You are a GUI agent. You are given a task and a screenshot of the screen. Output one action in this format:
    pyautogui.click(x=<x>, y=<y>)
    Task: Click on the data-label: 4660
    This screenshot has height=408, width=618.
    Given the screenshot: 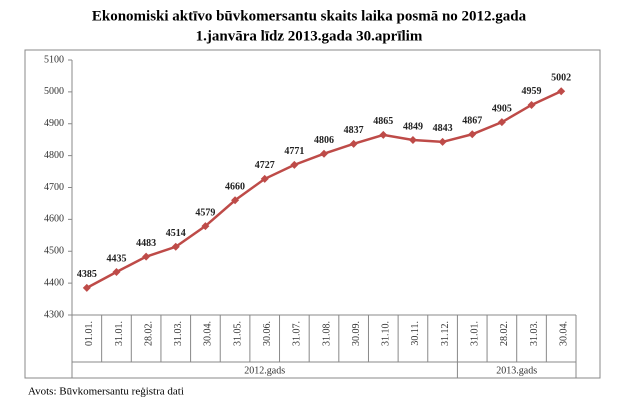 What is the action you would take?
    pyautogui.click(x=235, y=187)
    